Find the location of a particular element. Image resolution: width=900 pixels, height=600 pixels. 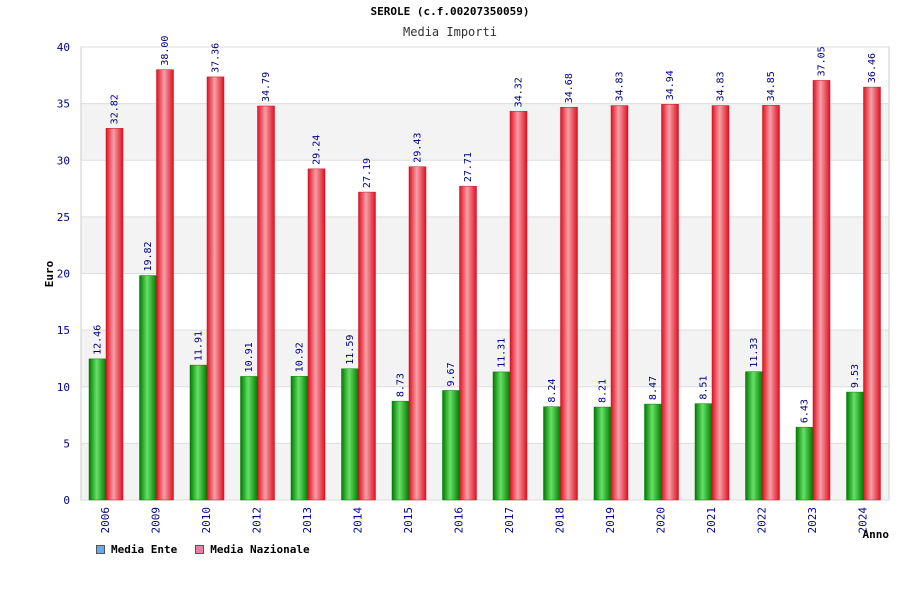

y-tick-label: 30 is located at coordinates (63, 160).